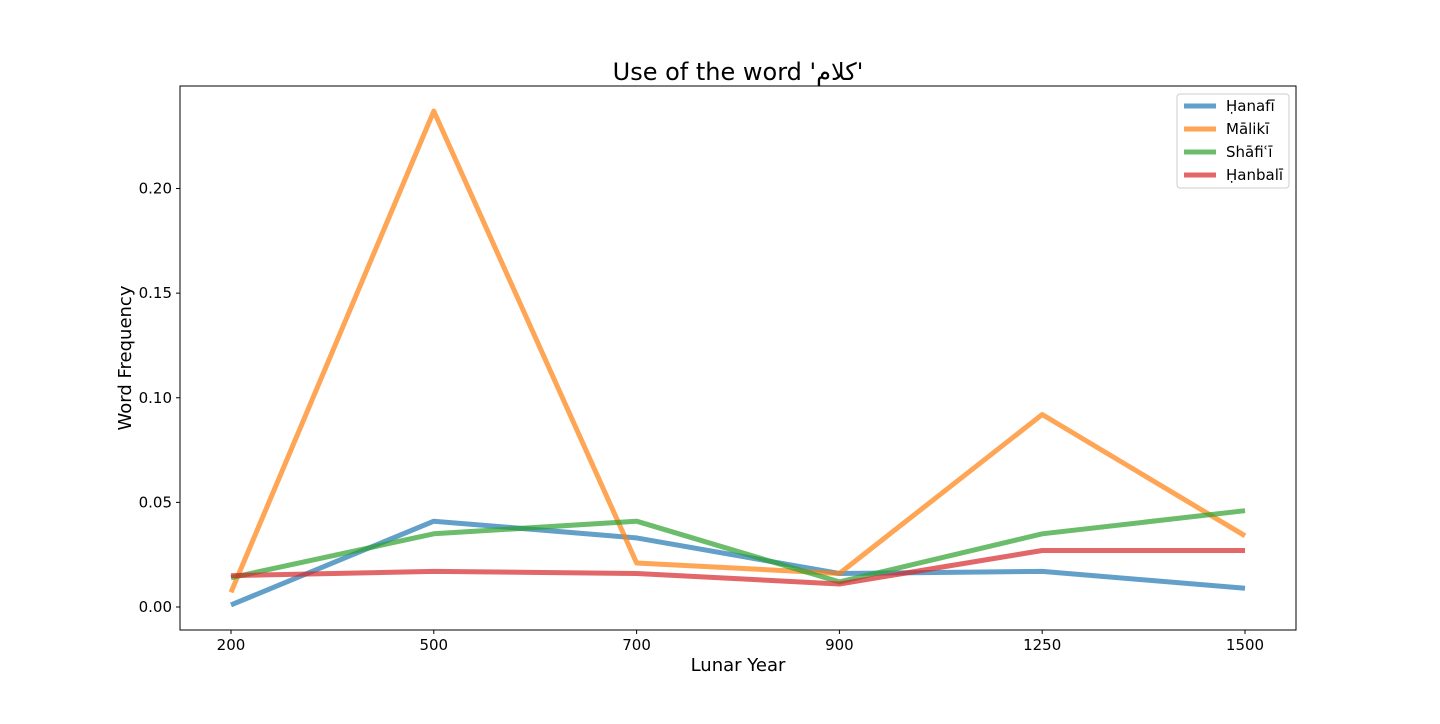 Image resolution: width=1440 pixels, height=724 pixels. I want to click on legend: Ḥanafī Mālikī Shāfiʿī Ḥanbalī, so click(1233, 141).